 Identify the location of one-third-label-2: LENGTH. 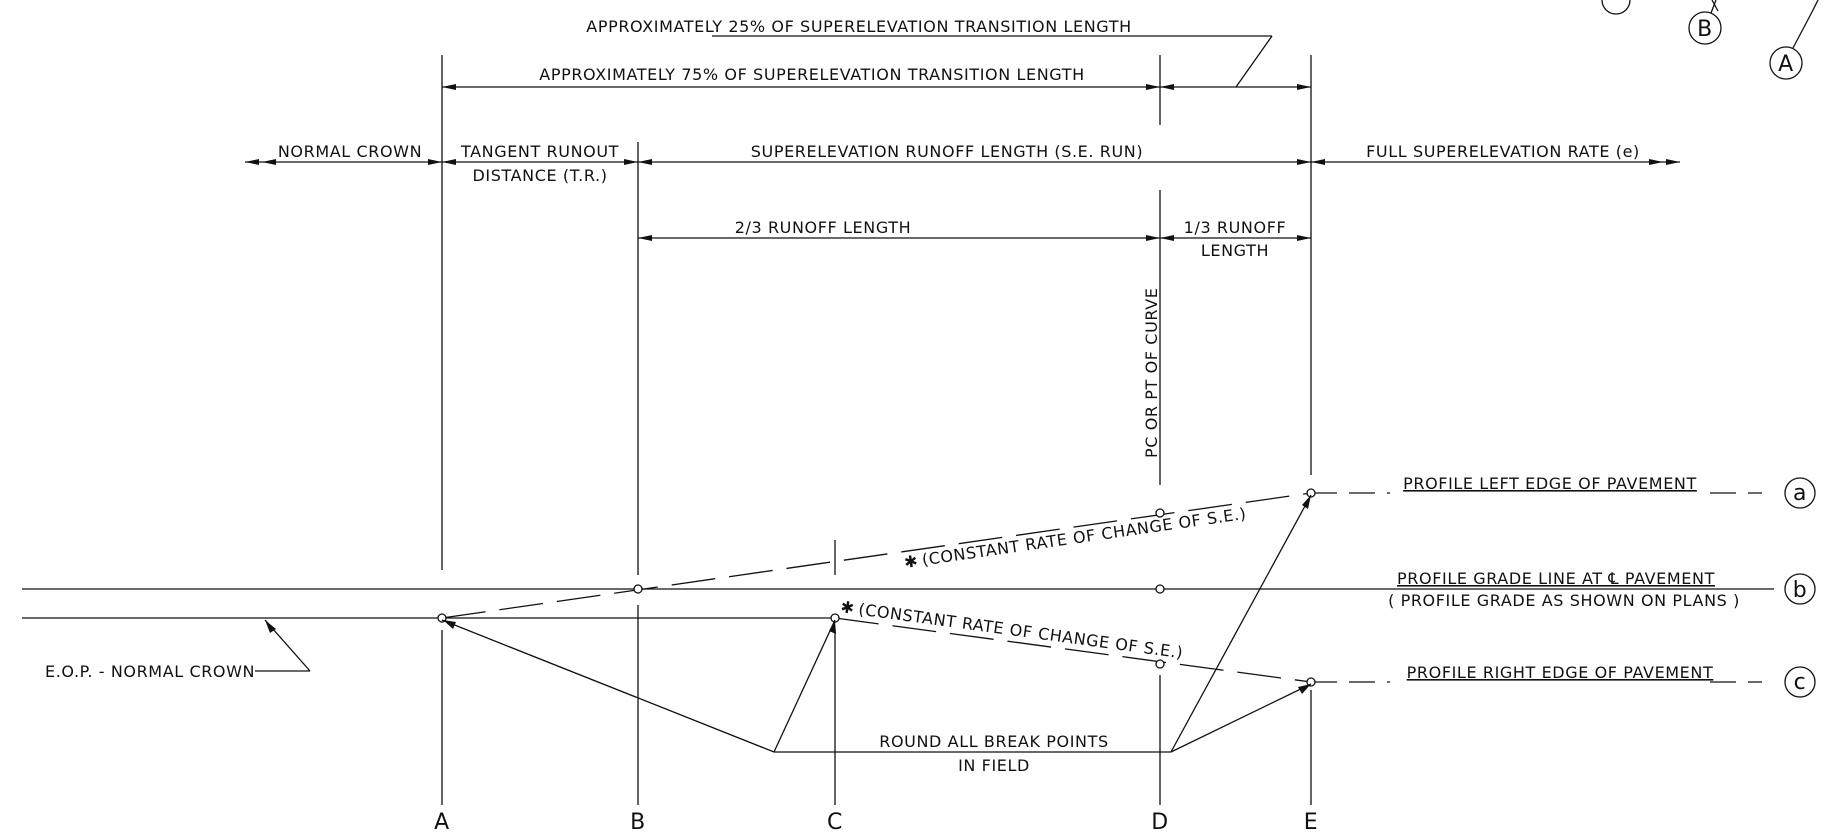
(1235, 250).